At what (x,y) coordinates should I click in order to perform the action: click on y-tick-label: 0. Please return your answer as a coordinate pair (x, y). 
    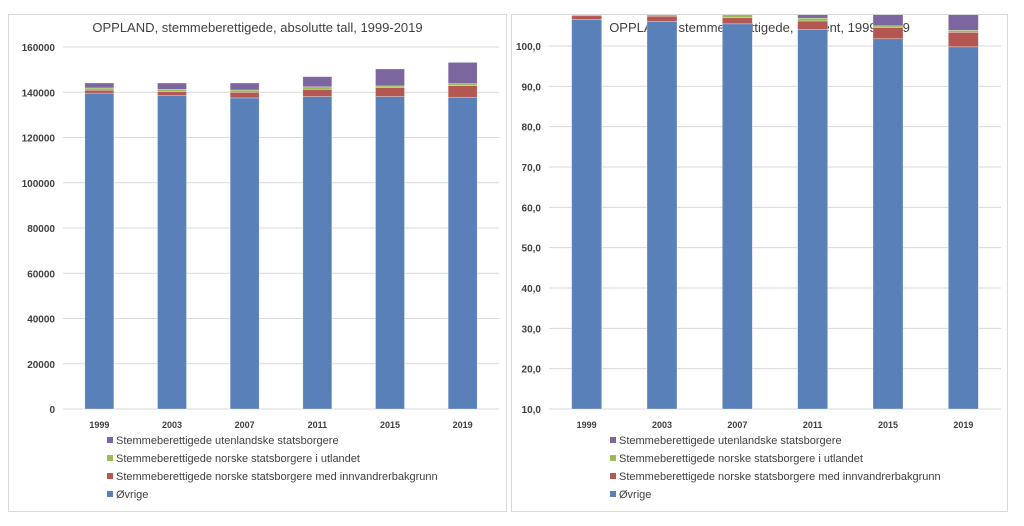
    Looking at the image, I should click on (52, 410).